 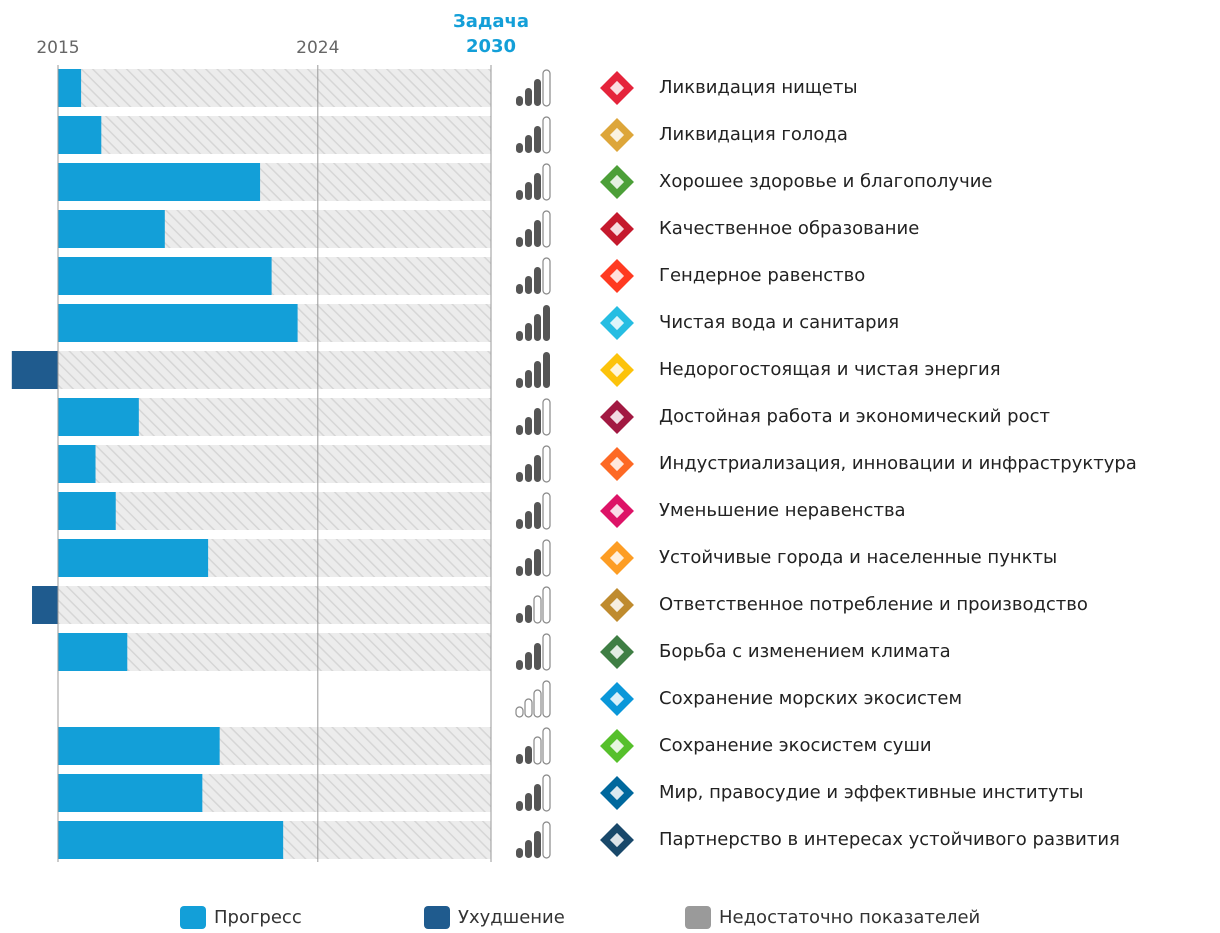 What do you see at coordinates (854, 416) in the screenshot?
I see `goal-label: Достойная работа и экономический рост` at bounding box center [854, 416].